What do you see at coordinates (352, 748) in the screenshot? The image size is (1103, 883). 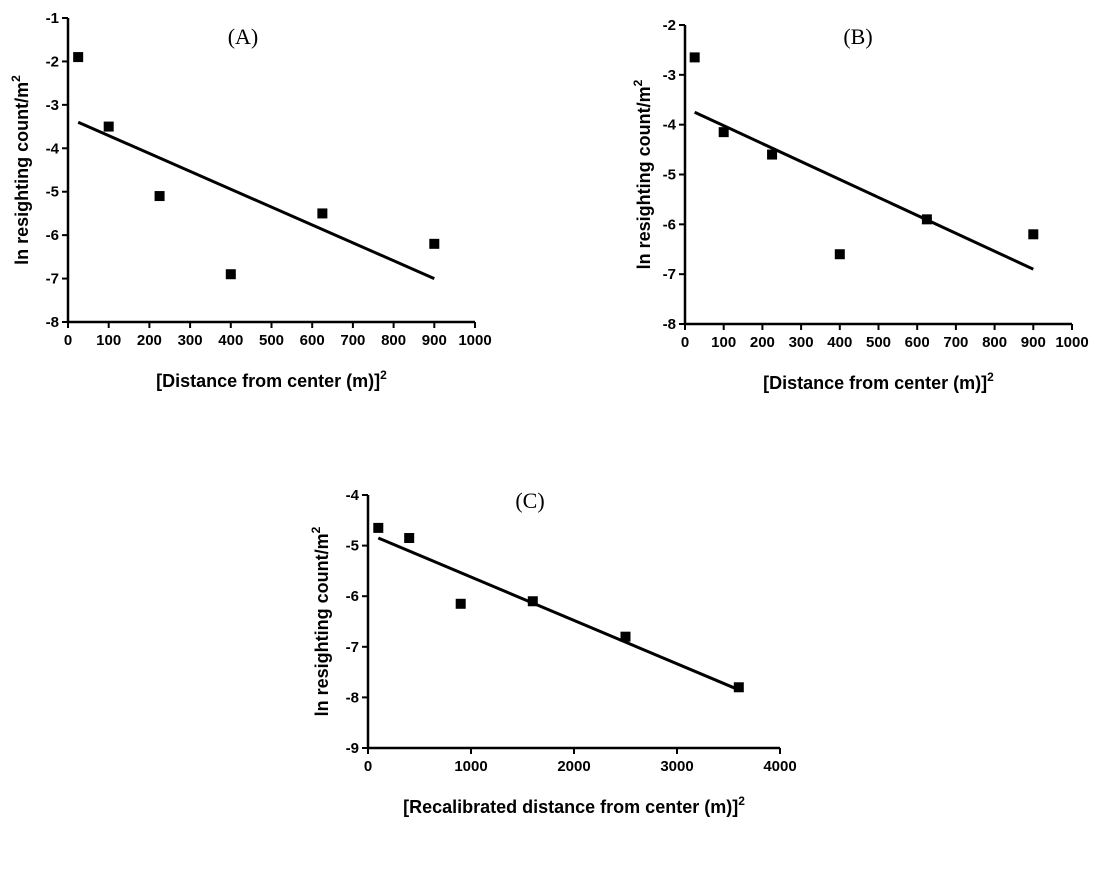 I see `y-tick-label: -9` at bounding box center [352, 748].